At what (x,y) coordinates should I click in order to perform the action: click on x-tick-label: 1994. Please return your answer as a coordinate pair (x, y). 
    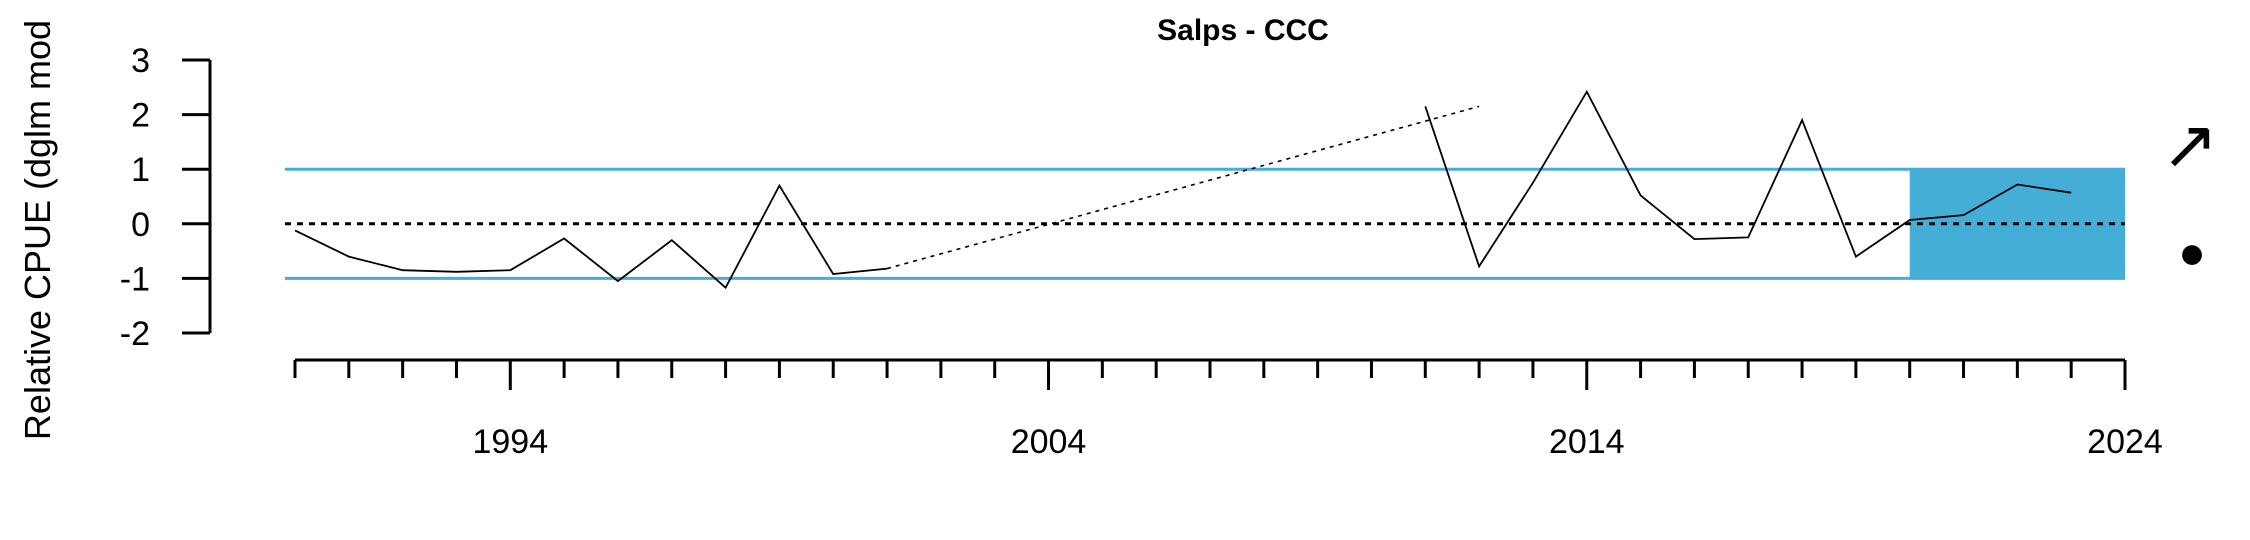
    Looking at the image, I should click on (510, 442).